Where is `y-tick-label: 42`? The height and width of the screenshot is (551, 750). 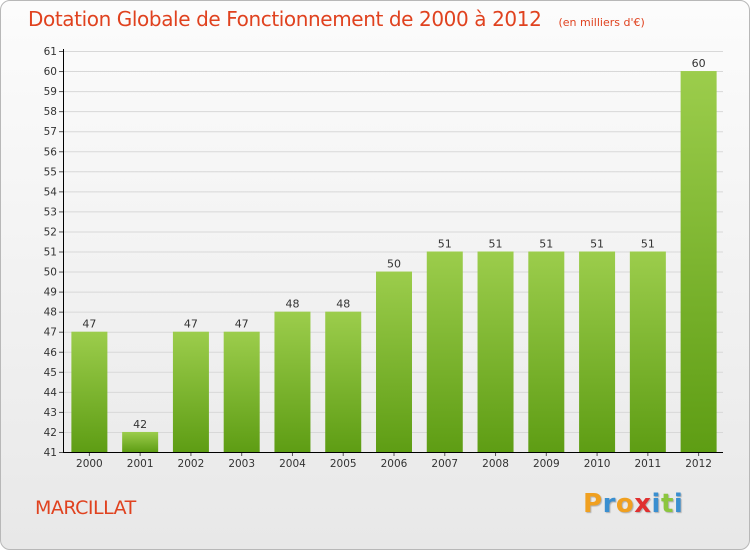 y-tick-label: 42 is located at coordinates (50, 433).